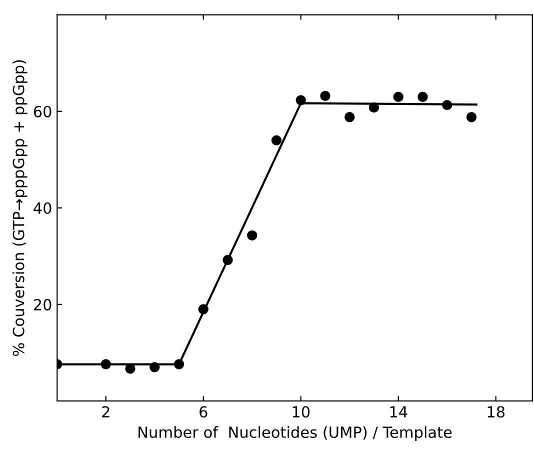 The height and width of the screenshot is (449, 534). What do you see at coordinates (43, 112) in the screenshot?
I see `y-tick-label: 60` at bounding box center [43, 112].